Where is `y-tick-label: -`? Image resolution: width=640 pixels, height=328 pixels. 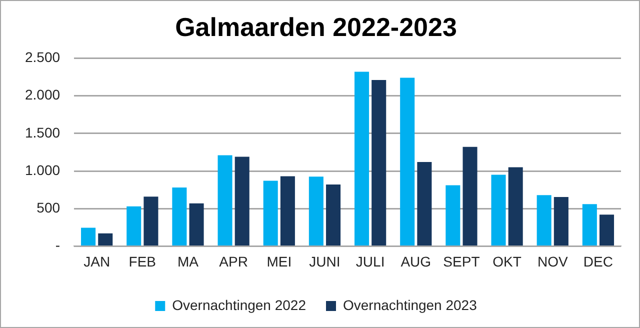 y-tick-label: - is located at coordinates (57, 245).